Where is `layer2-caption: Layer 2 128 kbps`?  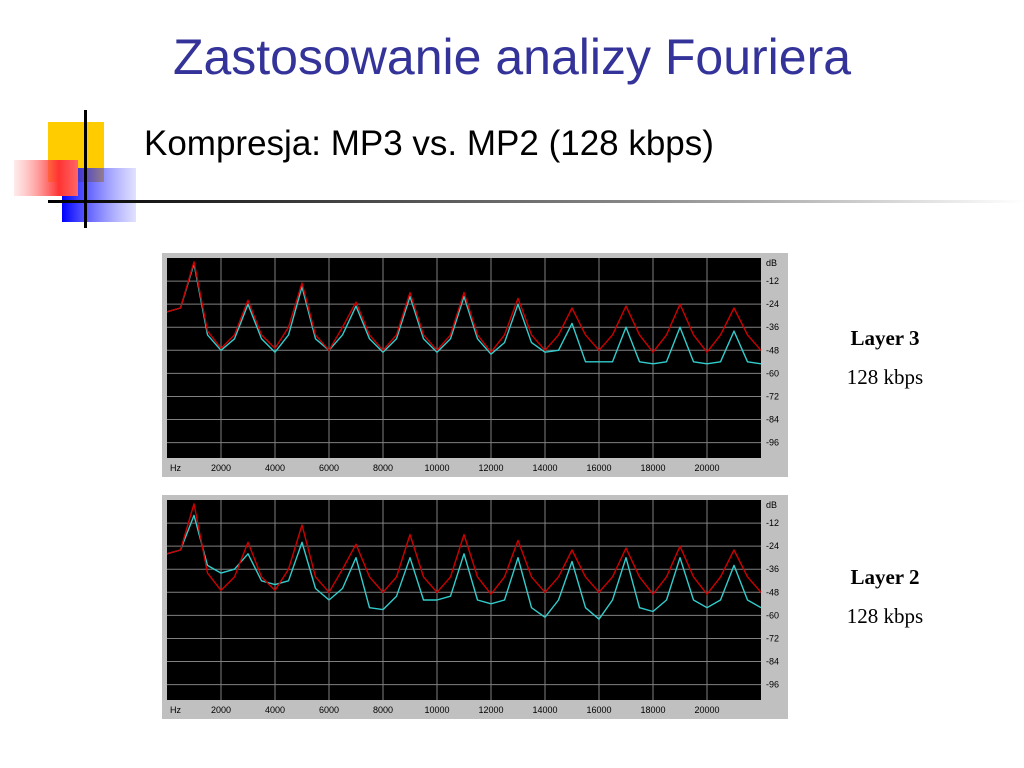 layer2-caption: Layer 2 128 kbps is located at coordinates (885, 597).